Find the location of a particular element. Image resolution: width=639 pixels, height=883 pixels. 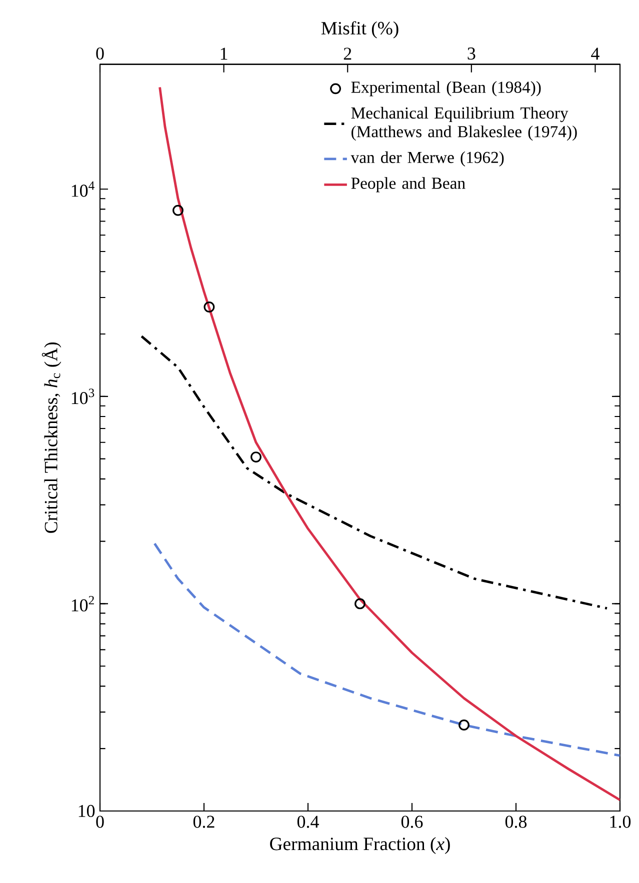

x-axis-title: Germanium Fraction (x) is located at coordinates (360, 845).